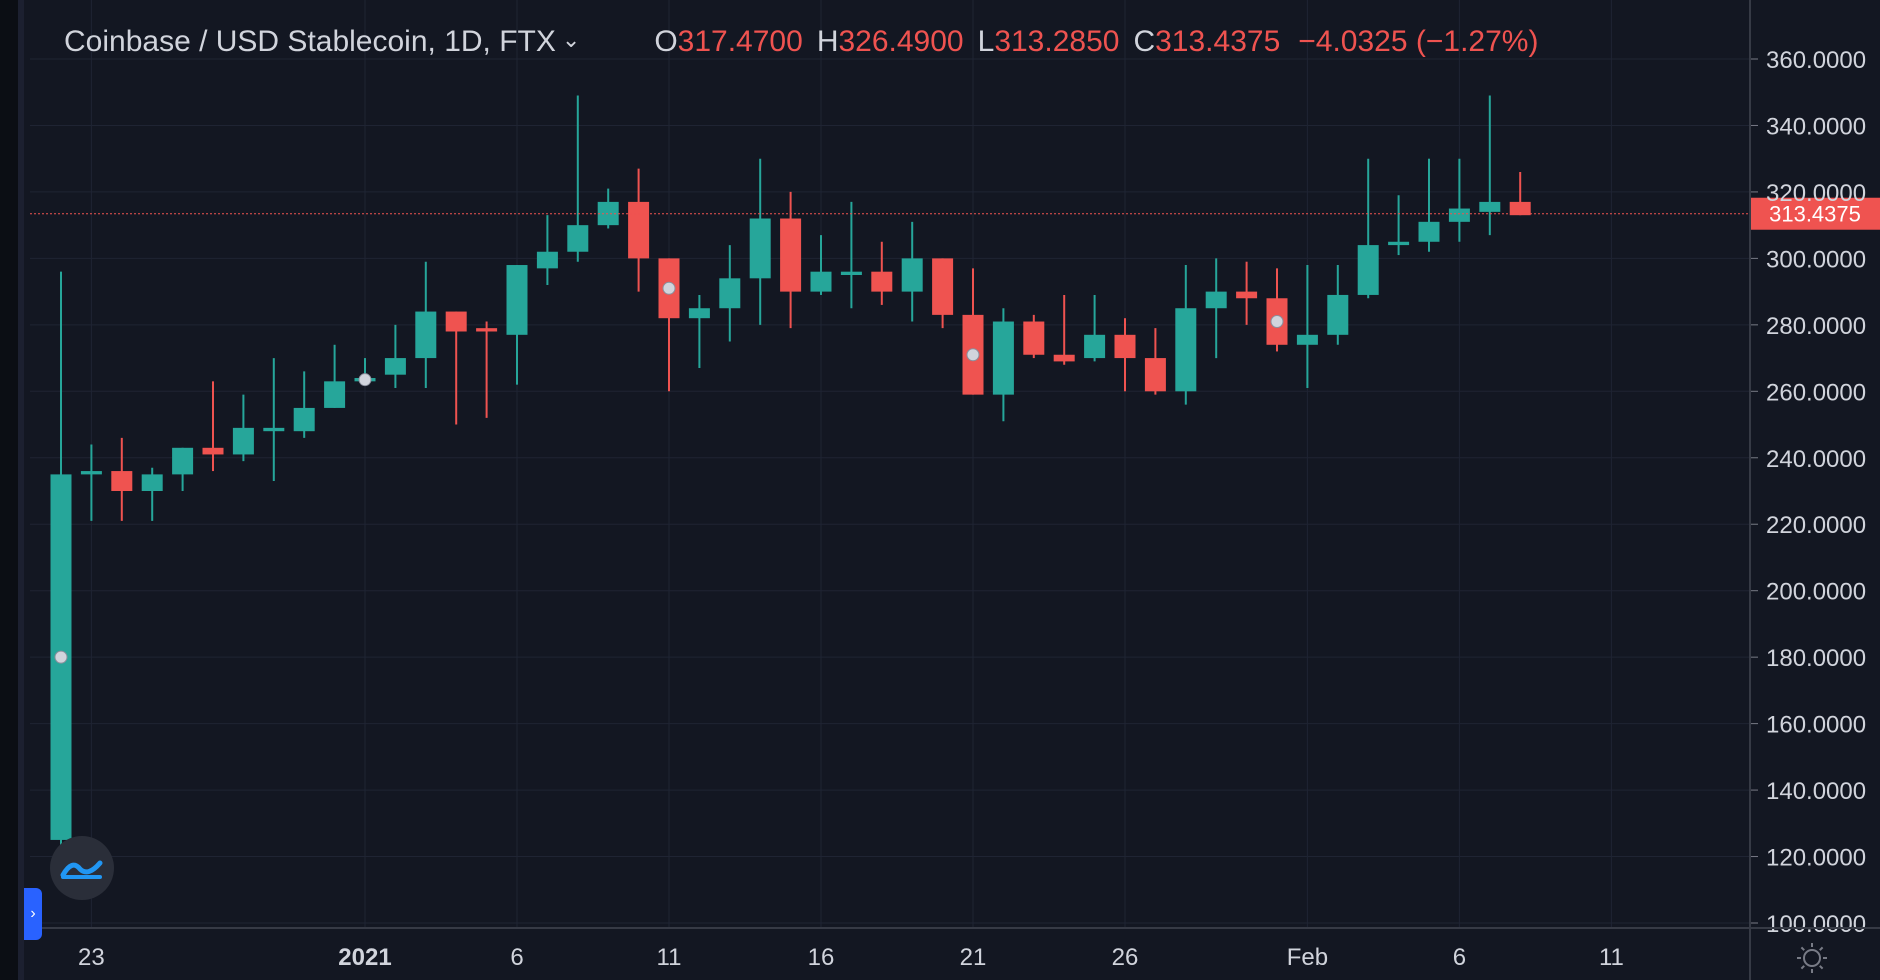 This screenshot has height=980, width=1880. Describe the element at coordinates (821, 957) in the screenshot. I see `x-tick-label: 16` at that location.